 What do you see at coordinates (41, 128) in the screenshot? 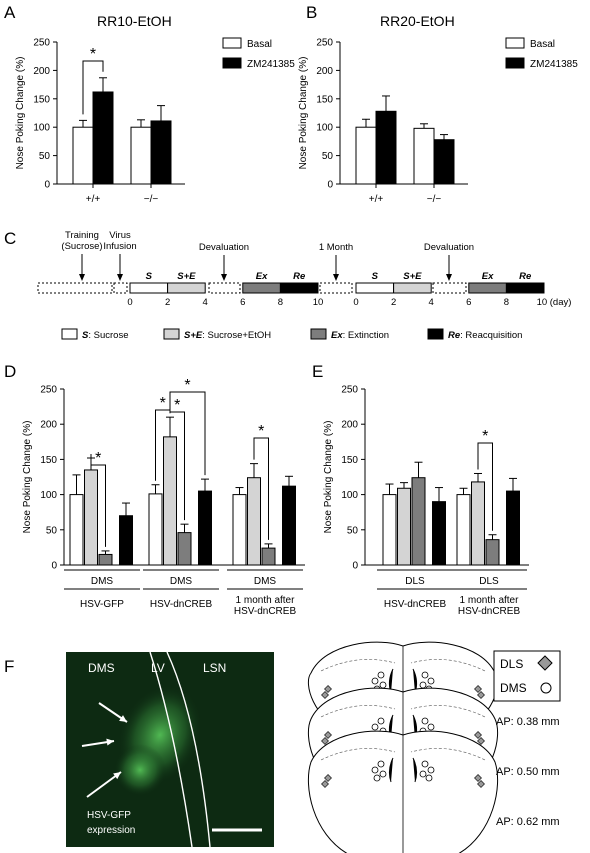
I see `chart-a-ytick-label: 100` at bounding box center [41, 128].